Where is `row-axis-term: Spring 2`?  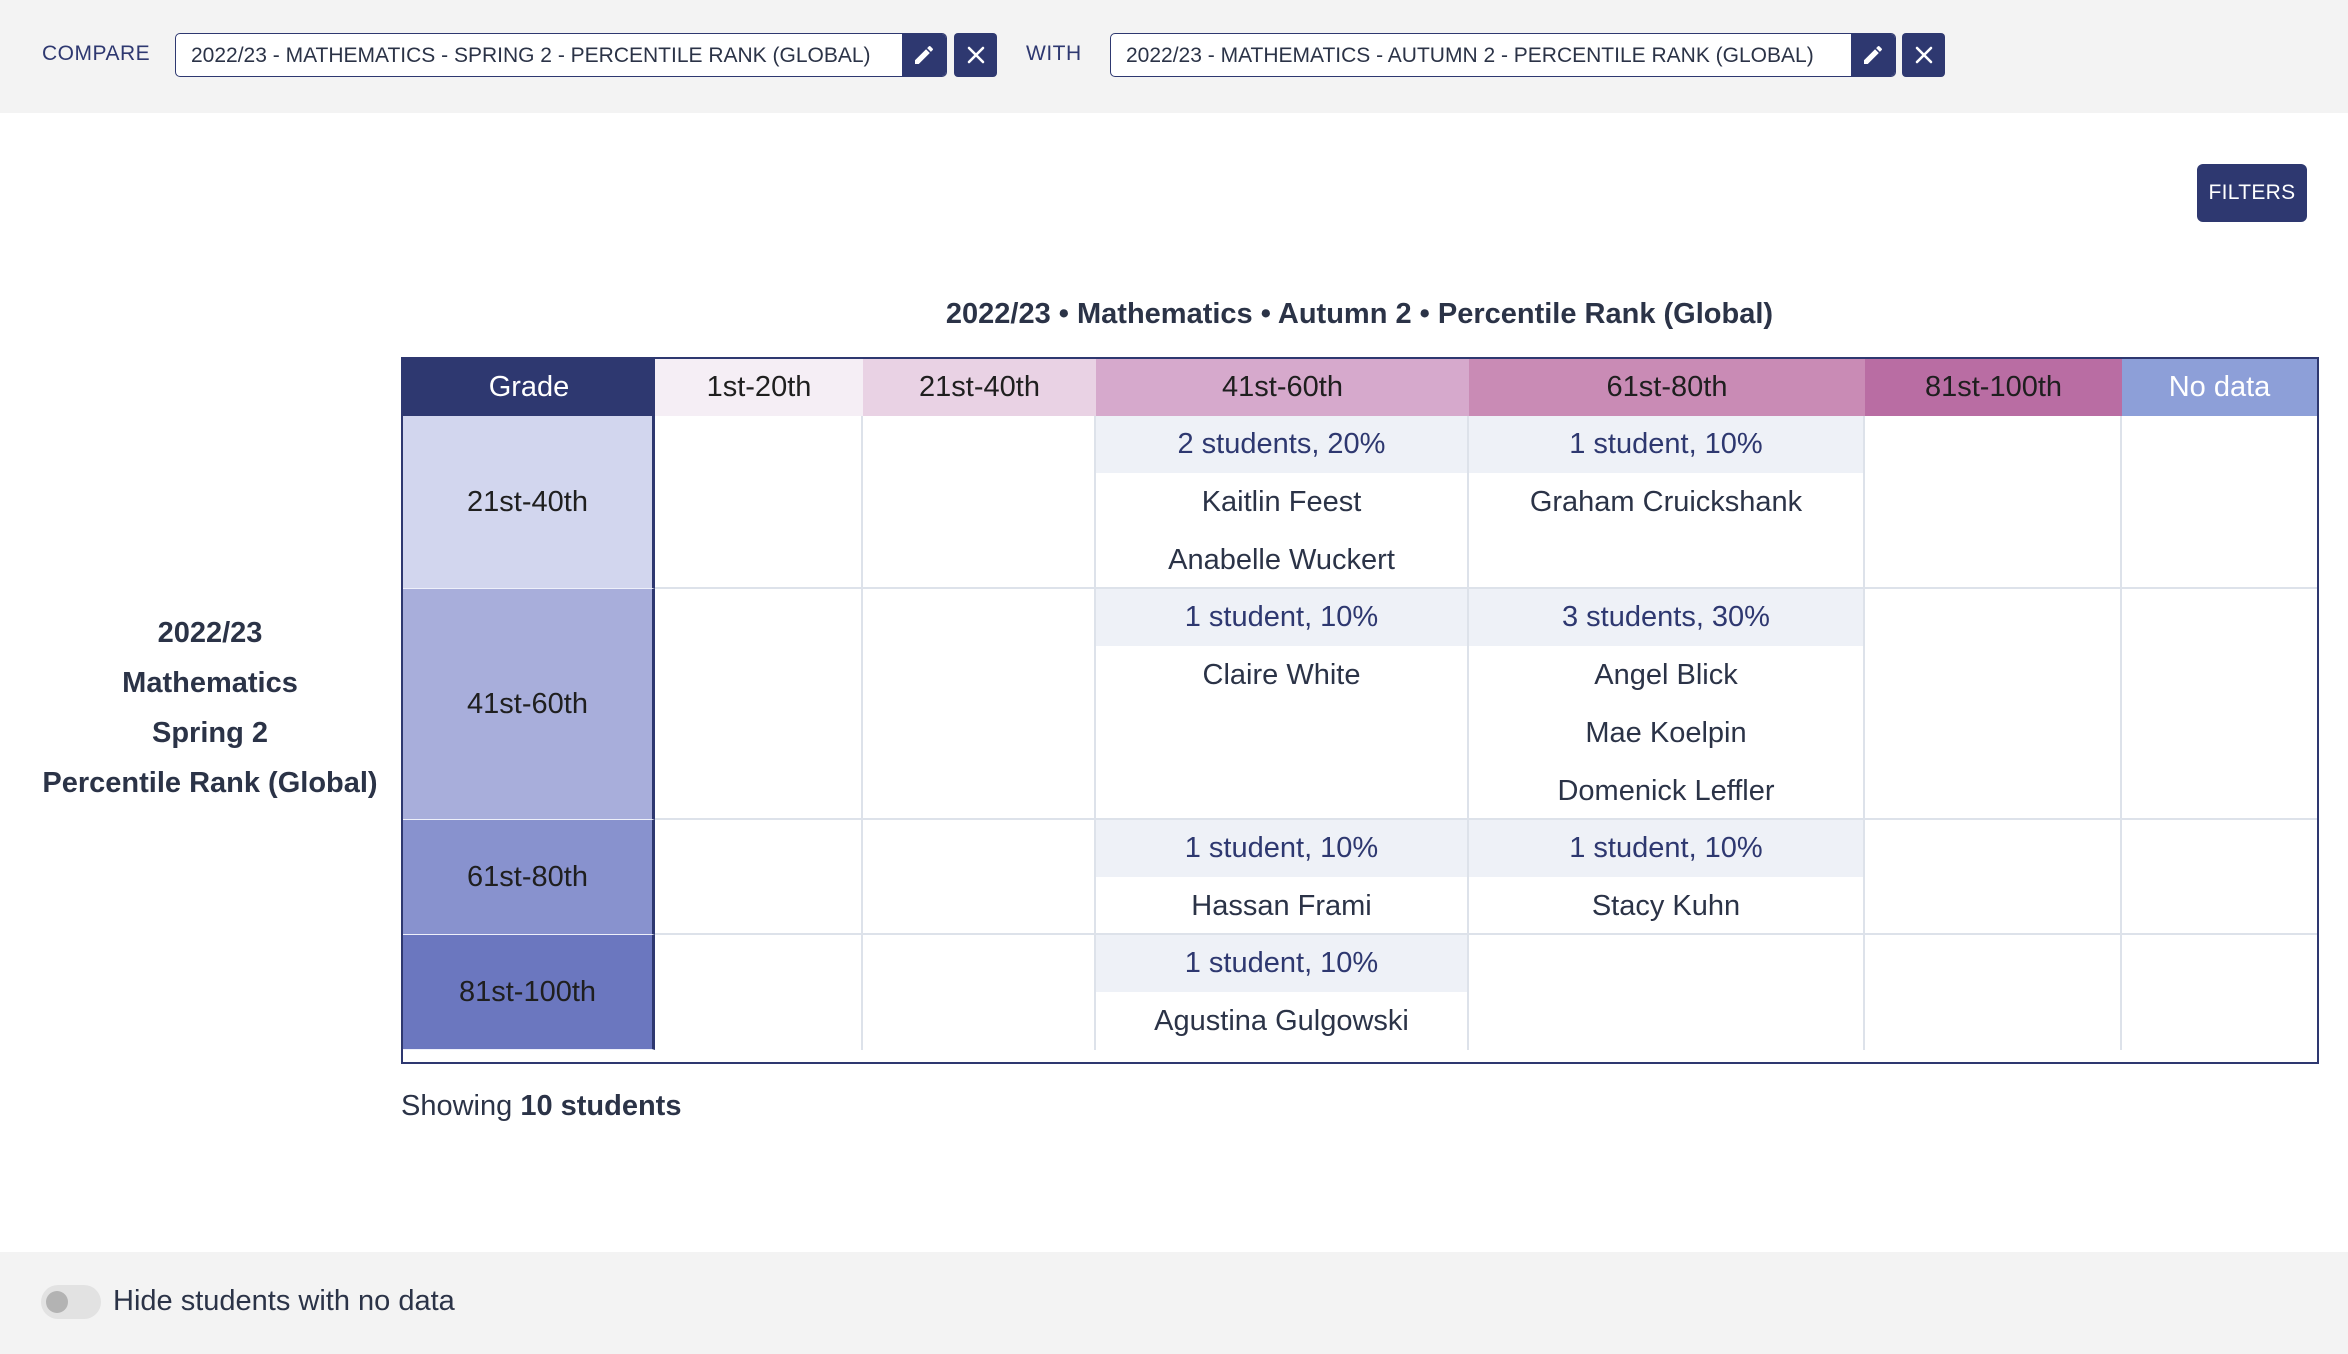 row-axis-term: Spring 2 is located at coordinates (209, 733).